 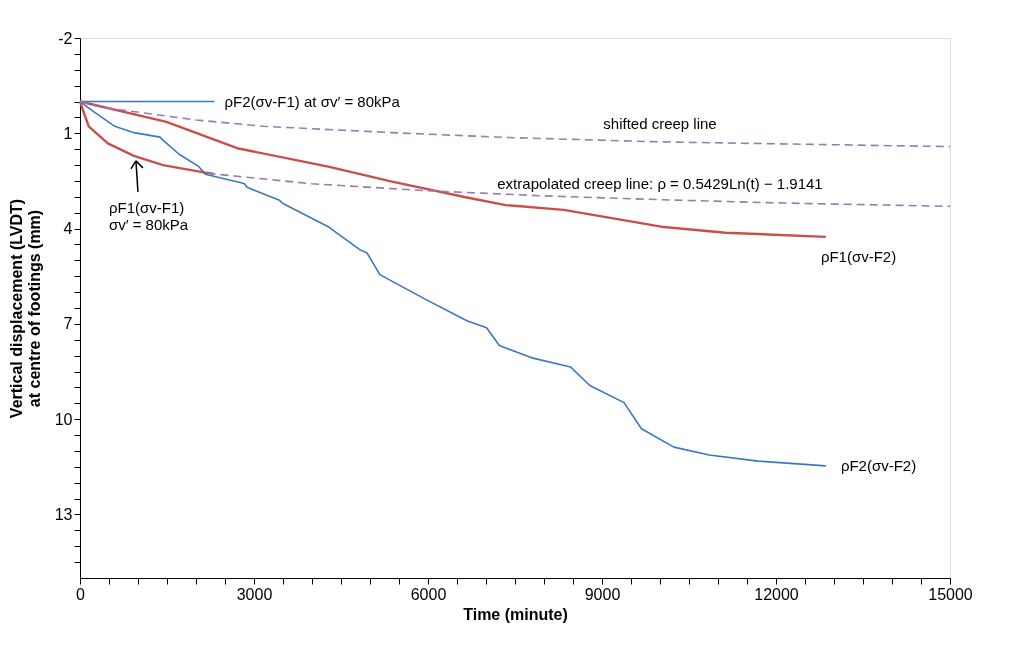 I want to click on series-label: ρF2(σv-F1) at σv′ = 80kPa, so click(x=312, y=101).